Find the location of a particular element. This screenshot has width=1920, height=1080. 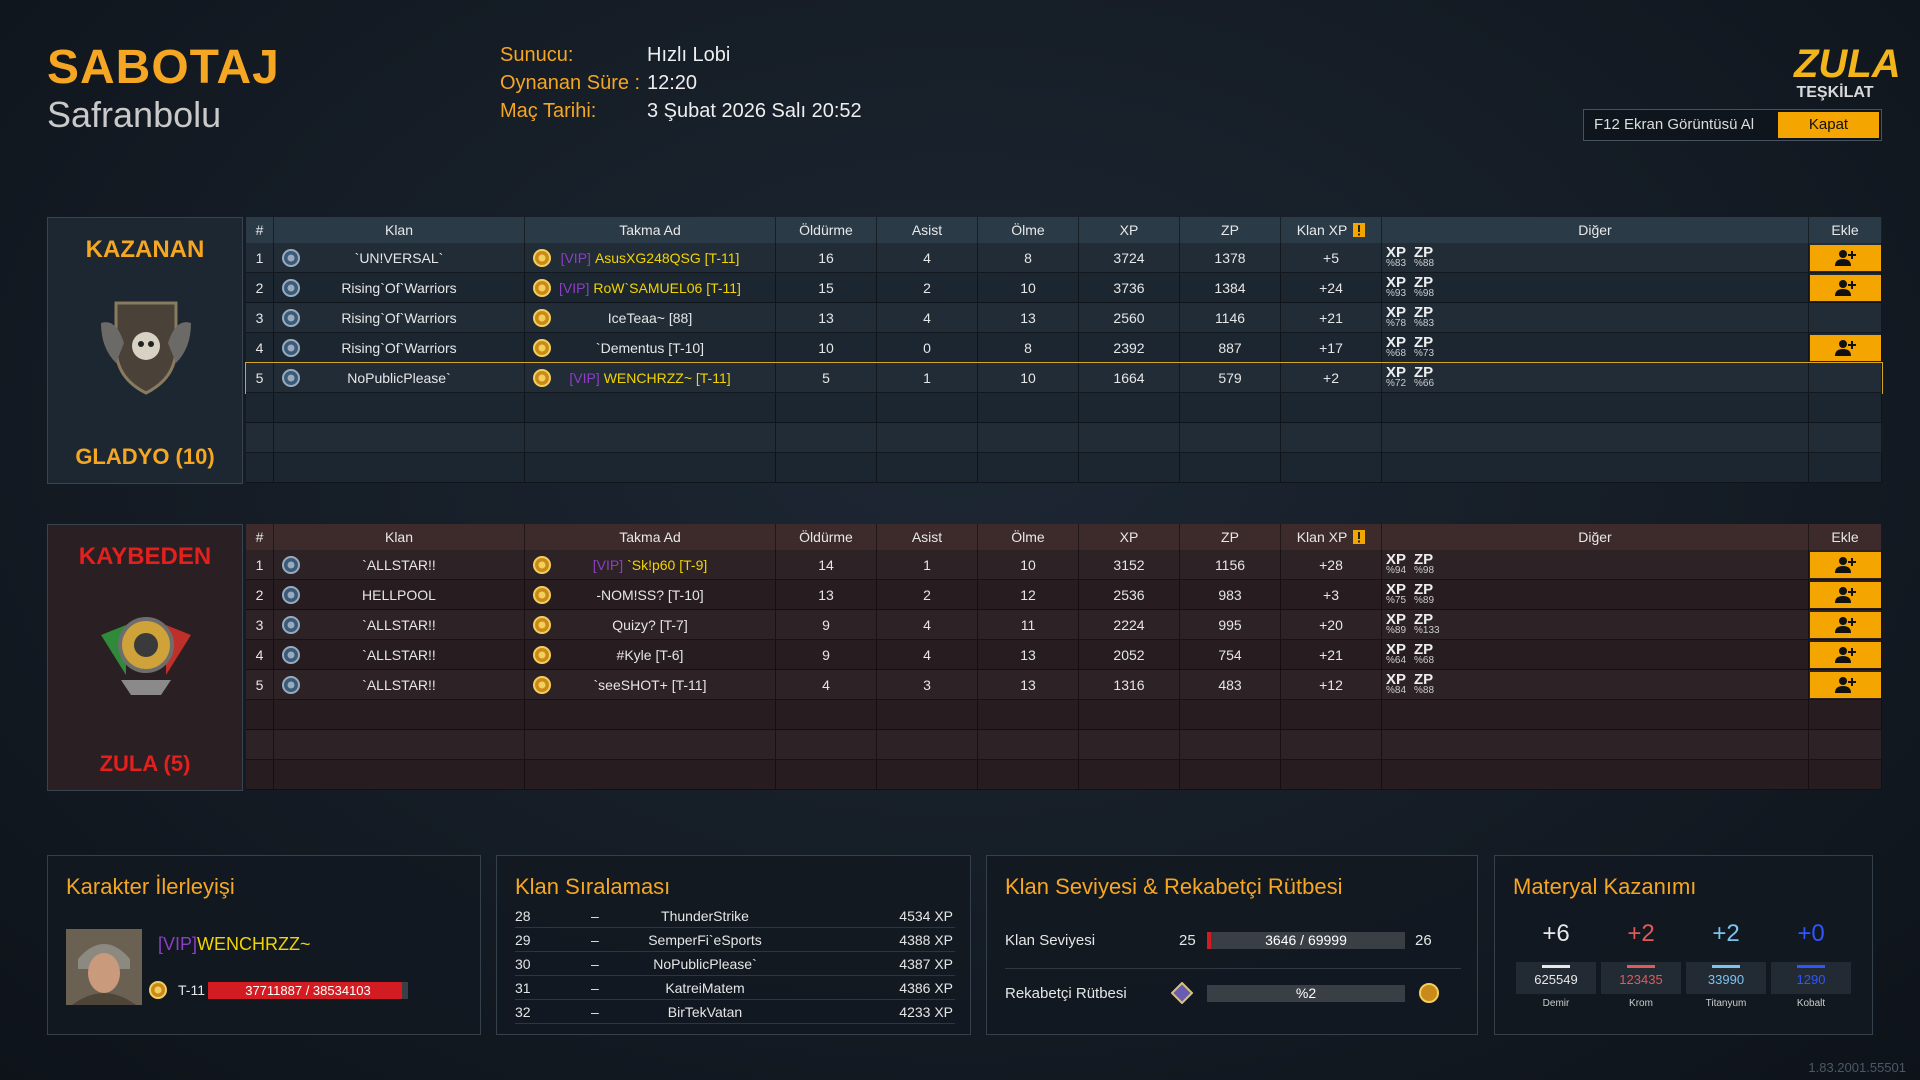

ranking-name: BirTekVatan is located at coordinates (705, 1012).